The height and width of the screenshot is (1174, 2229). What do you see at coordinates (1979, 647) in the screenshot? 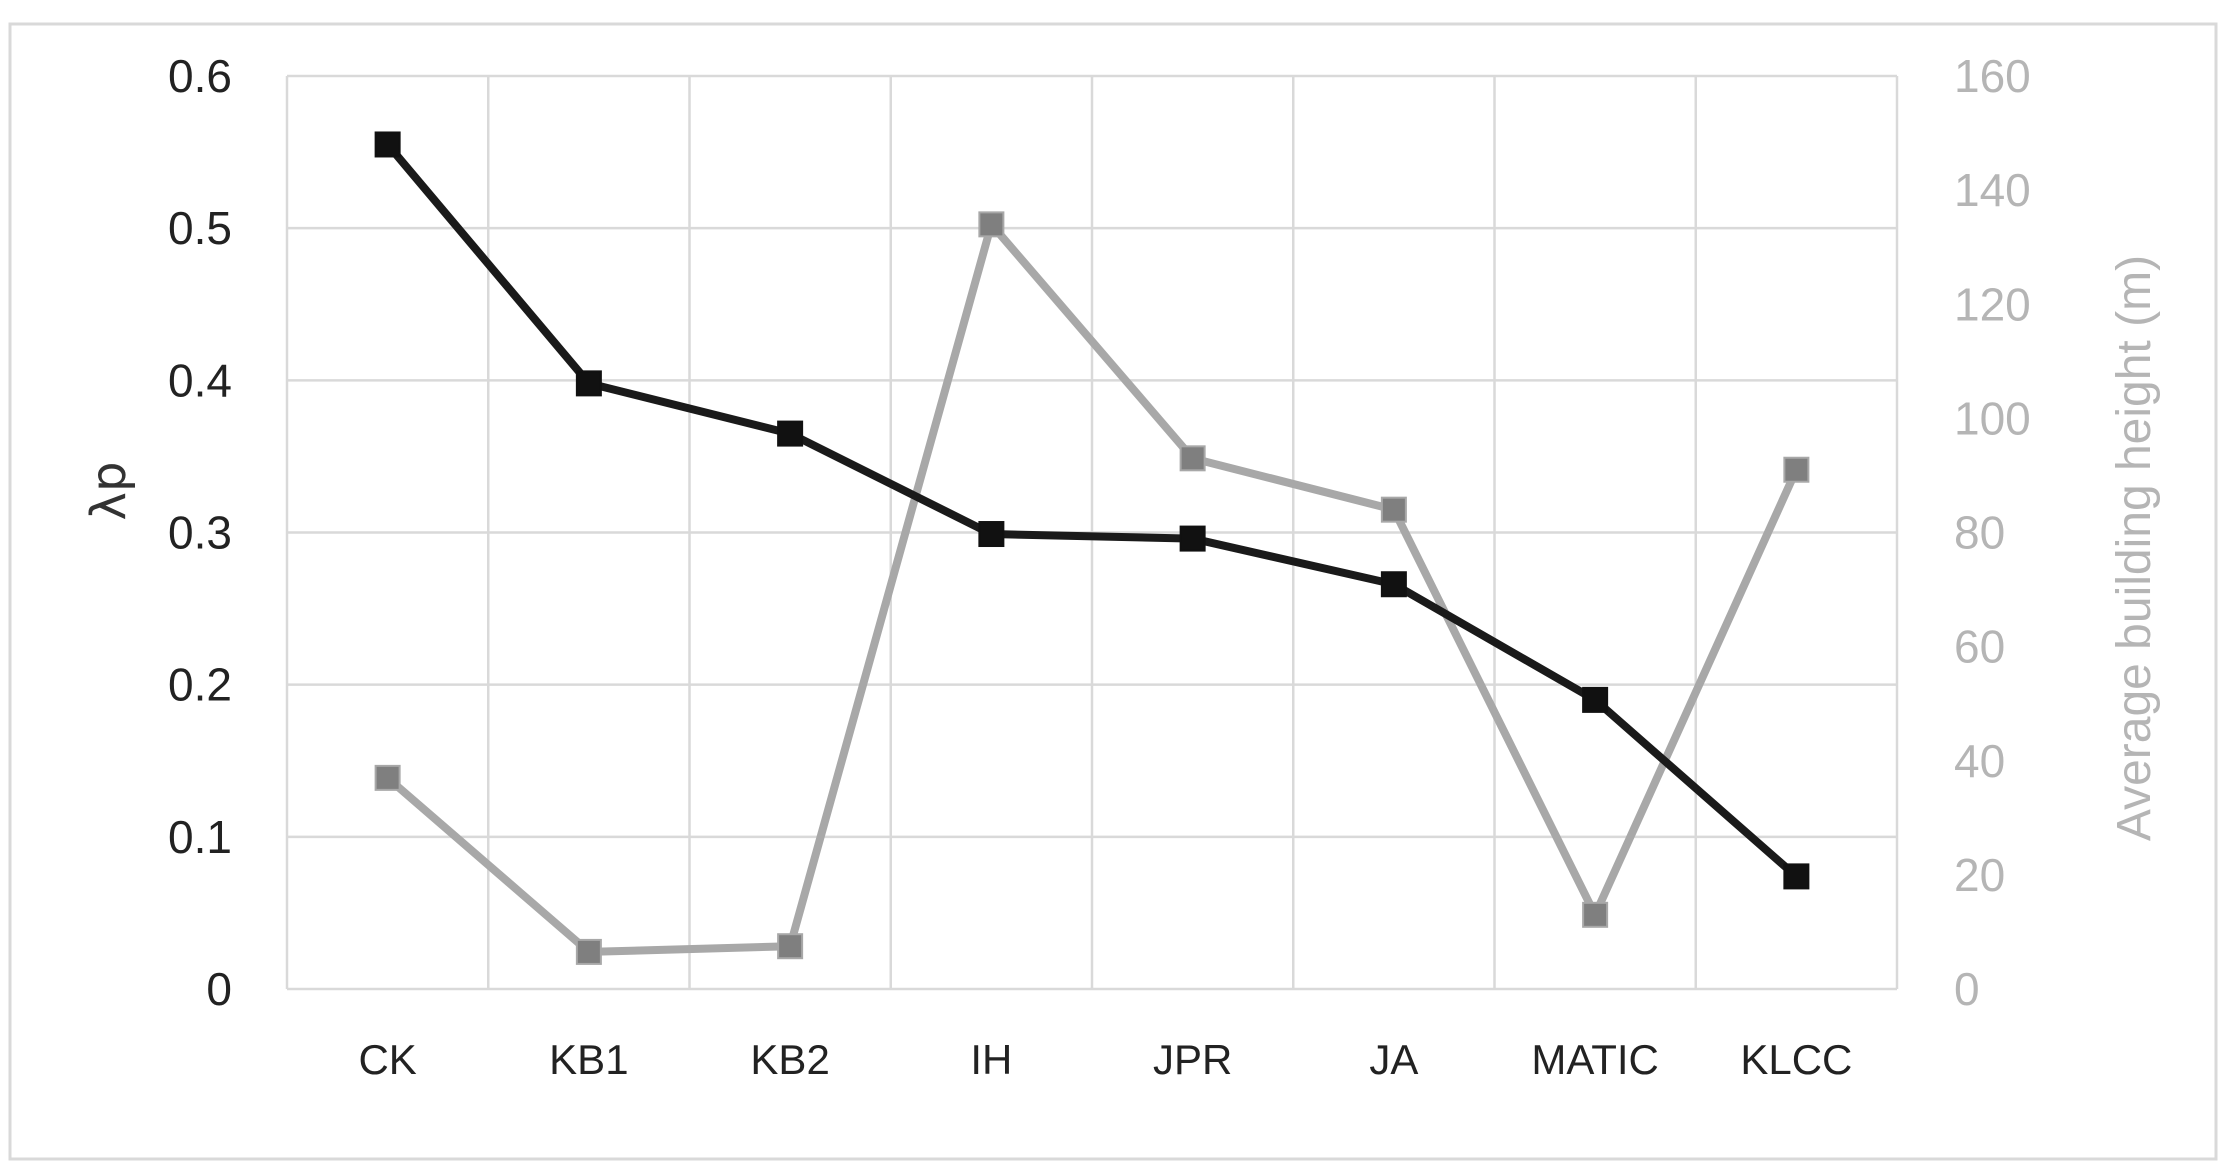
I see `y2-tick-label: 60` at bounding box center [1979, 647].